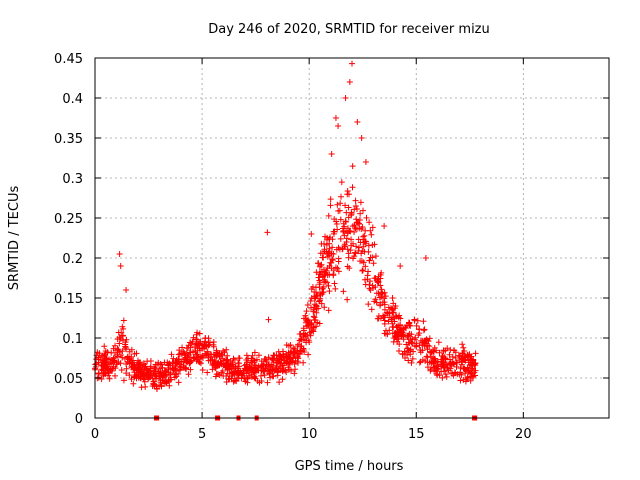  What do you see at coordinates (68, 379) in the screenshot?
I see `y-tick-label: 0.05` at bounding box center [68, 379].